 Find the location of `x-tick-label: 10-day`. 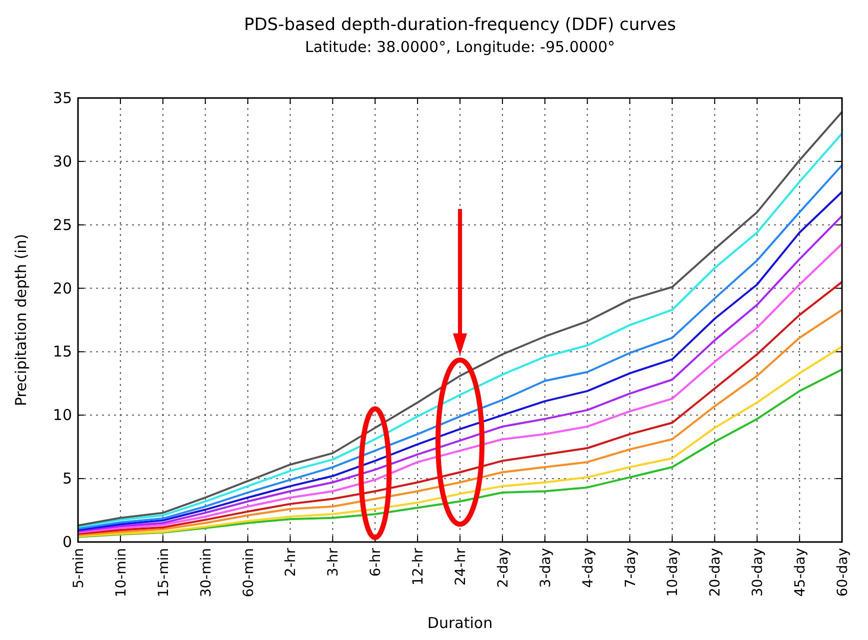

x-tick-label: 10-day is located at coordinates (673, 572).